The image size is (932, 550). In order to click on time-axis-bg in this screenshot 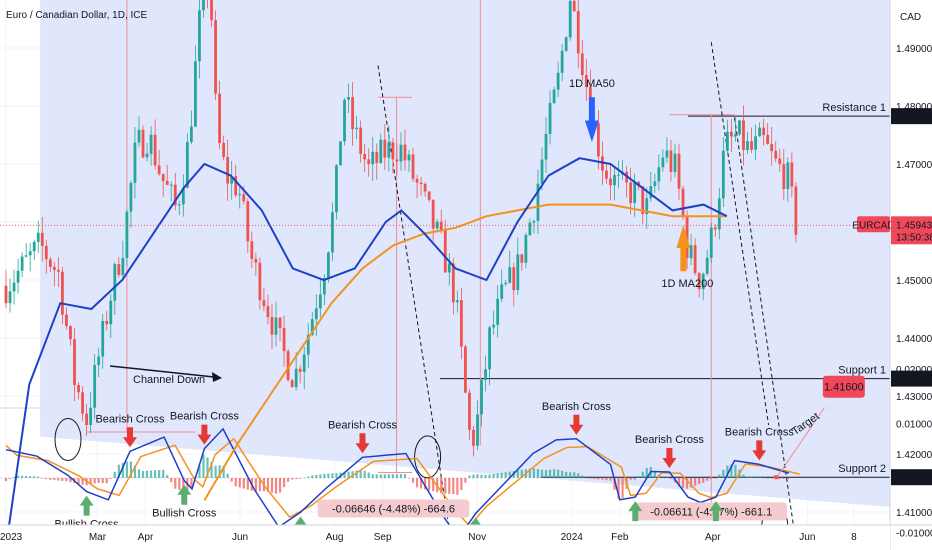, I will do `click(445, 537)`.